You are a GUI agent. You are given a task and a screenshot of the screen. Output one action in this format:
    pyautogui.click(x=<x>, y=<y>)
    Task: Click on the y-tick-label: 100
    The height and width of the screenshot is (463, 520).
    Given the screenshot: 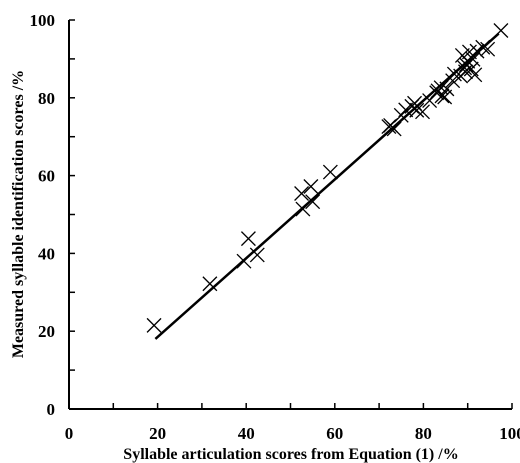 What is the action you would take?
    pyautogui.click(x=43, y=20)
    